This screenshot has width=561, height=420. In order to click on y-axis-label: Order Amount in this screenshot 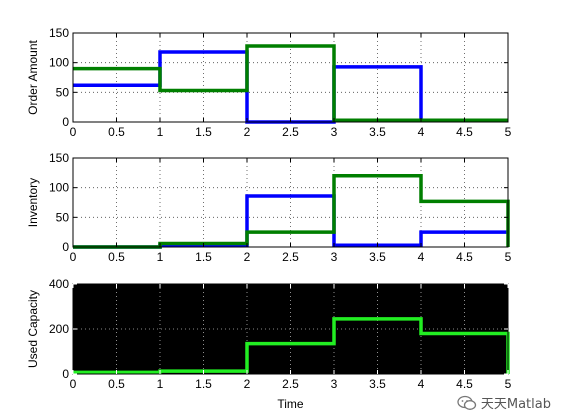, I will do `click(33, 76)`.